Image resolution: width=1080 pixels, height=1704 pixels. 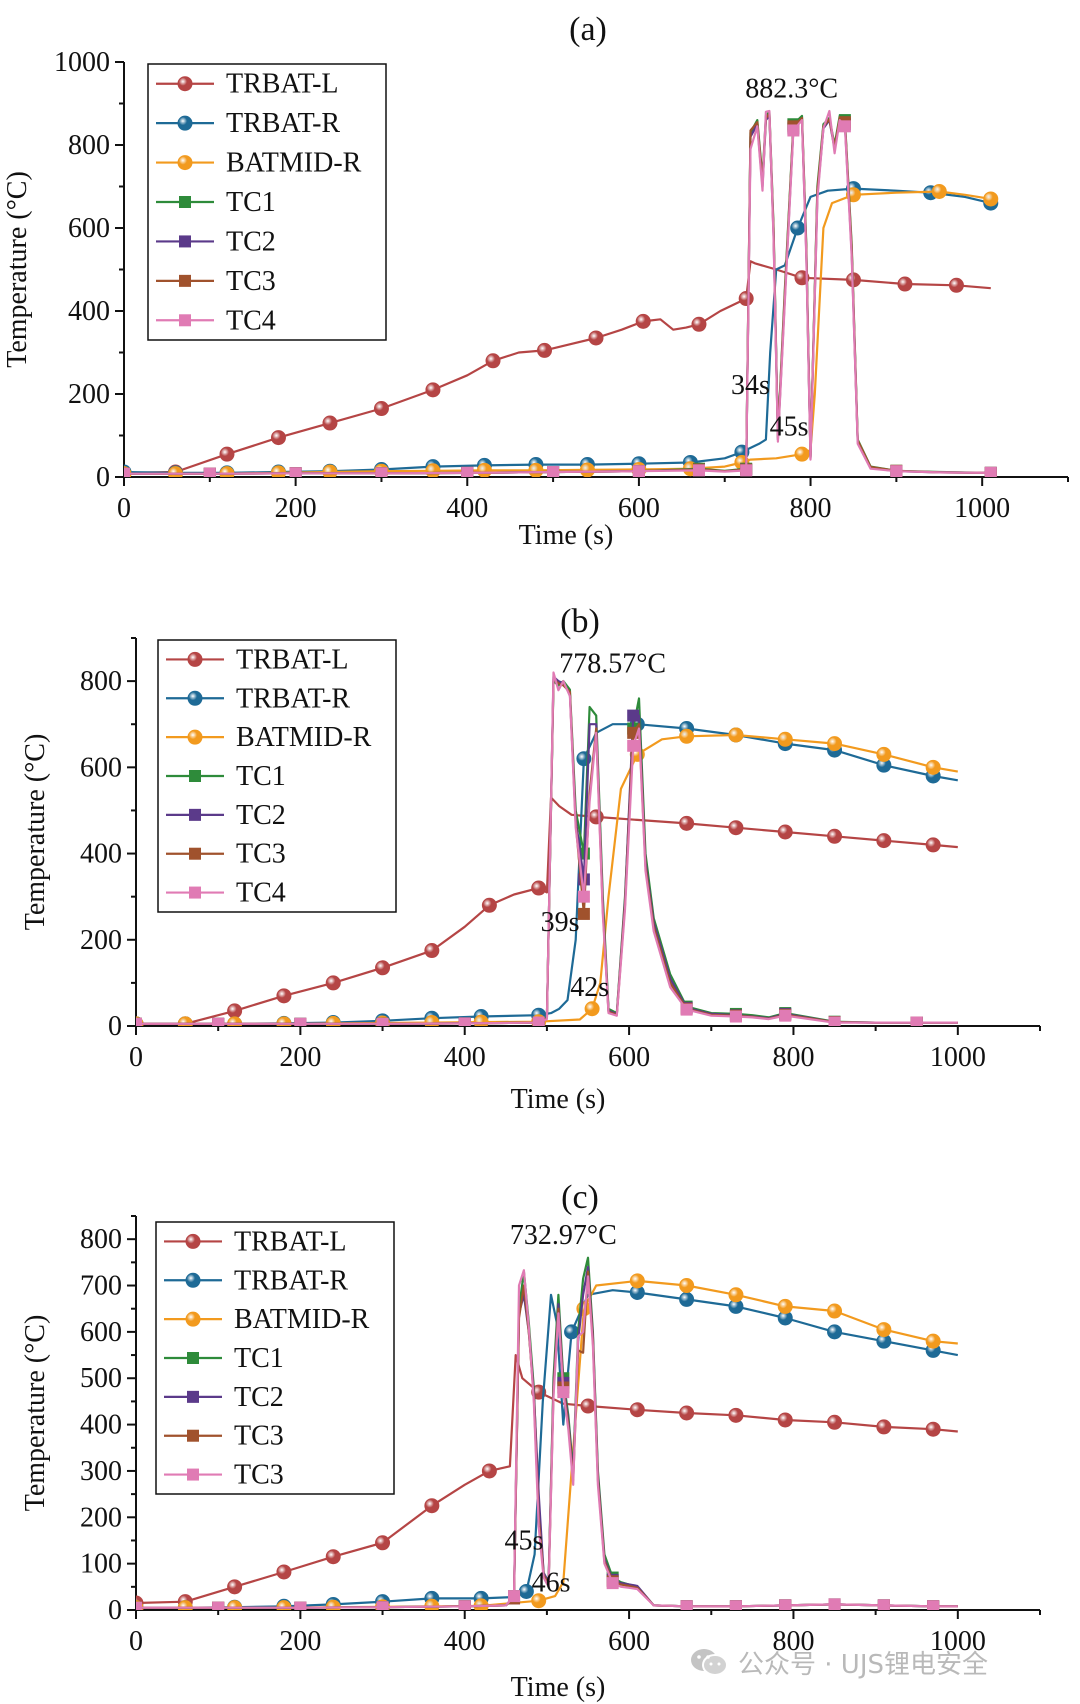 What do you see at coordinates (588, 29) in the screenshot?
I see `panel-label: (a)` at bounding box center [588, 29].